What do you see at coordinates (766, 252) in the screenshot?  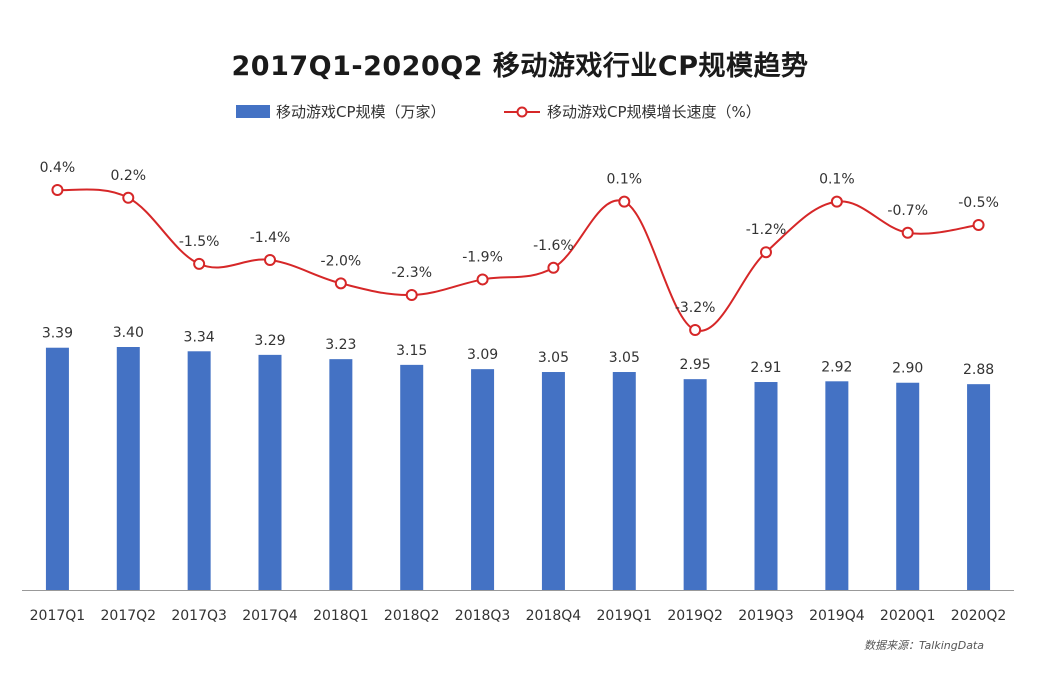 I see `growth-point-2019Q3` at bounding box center [766, 252].